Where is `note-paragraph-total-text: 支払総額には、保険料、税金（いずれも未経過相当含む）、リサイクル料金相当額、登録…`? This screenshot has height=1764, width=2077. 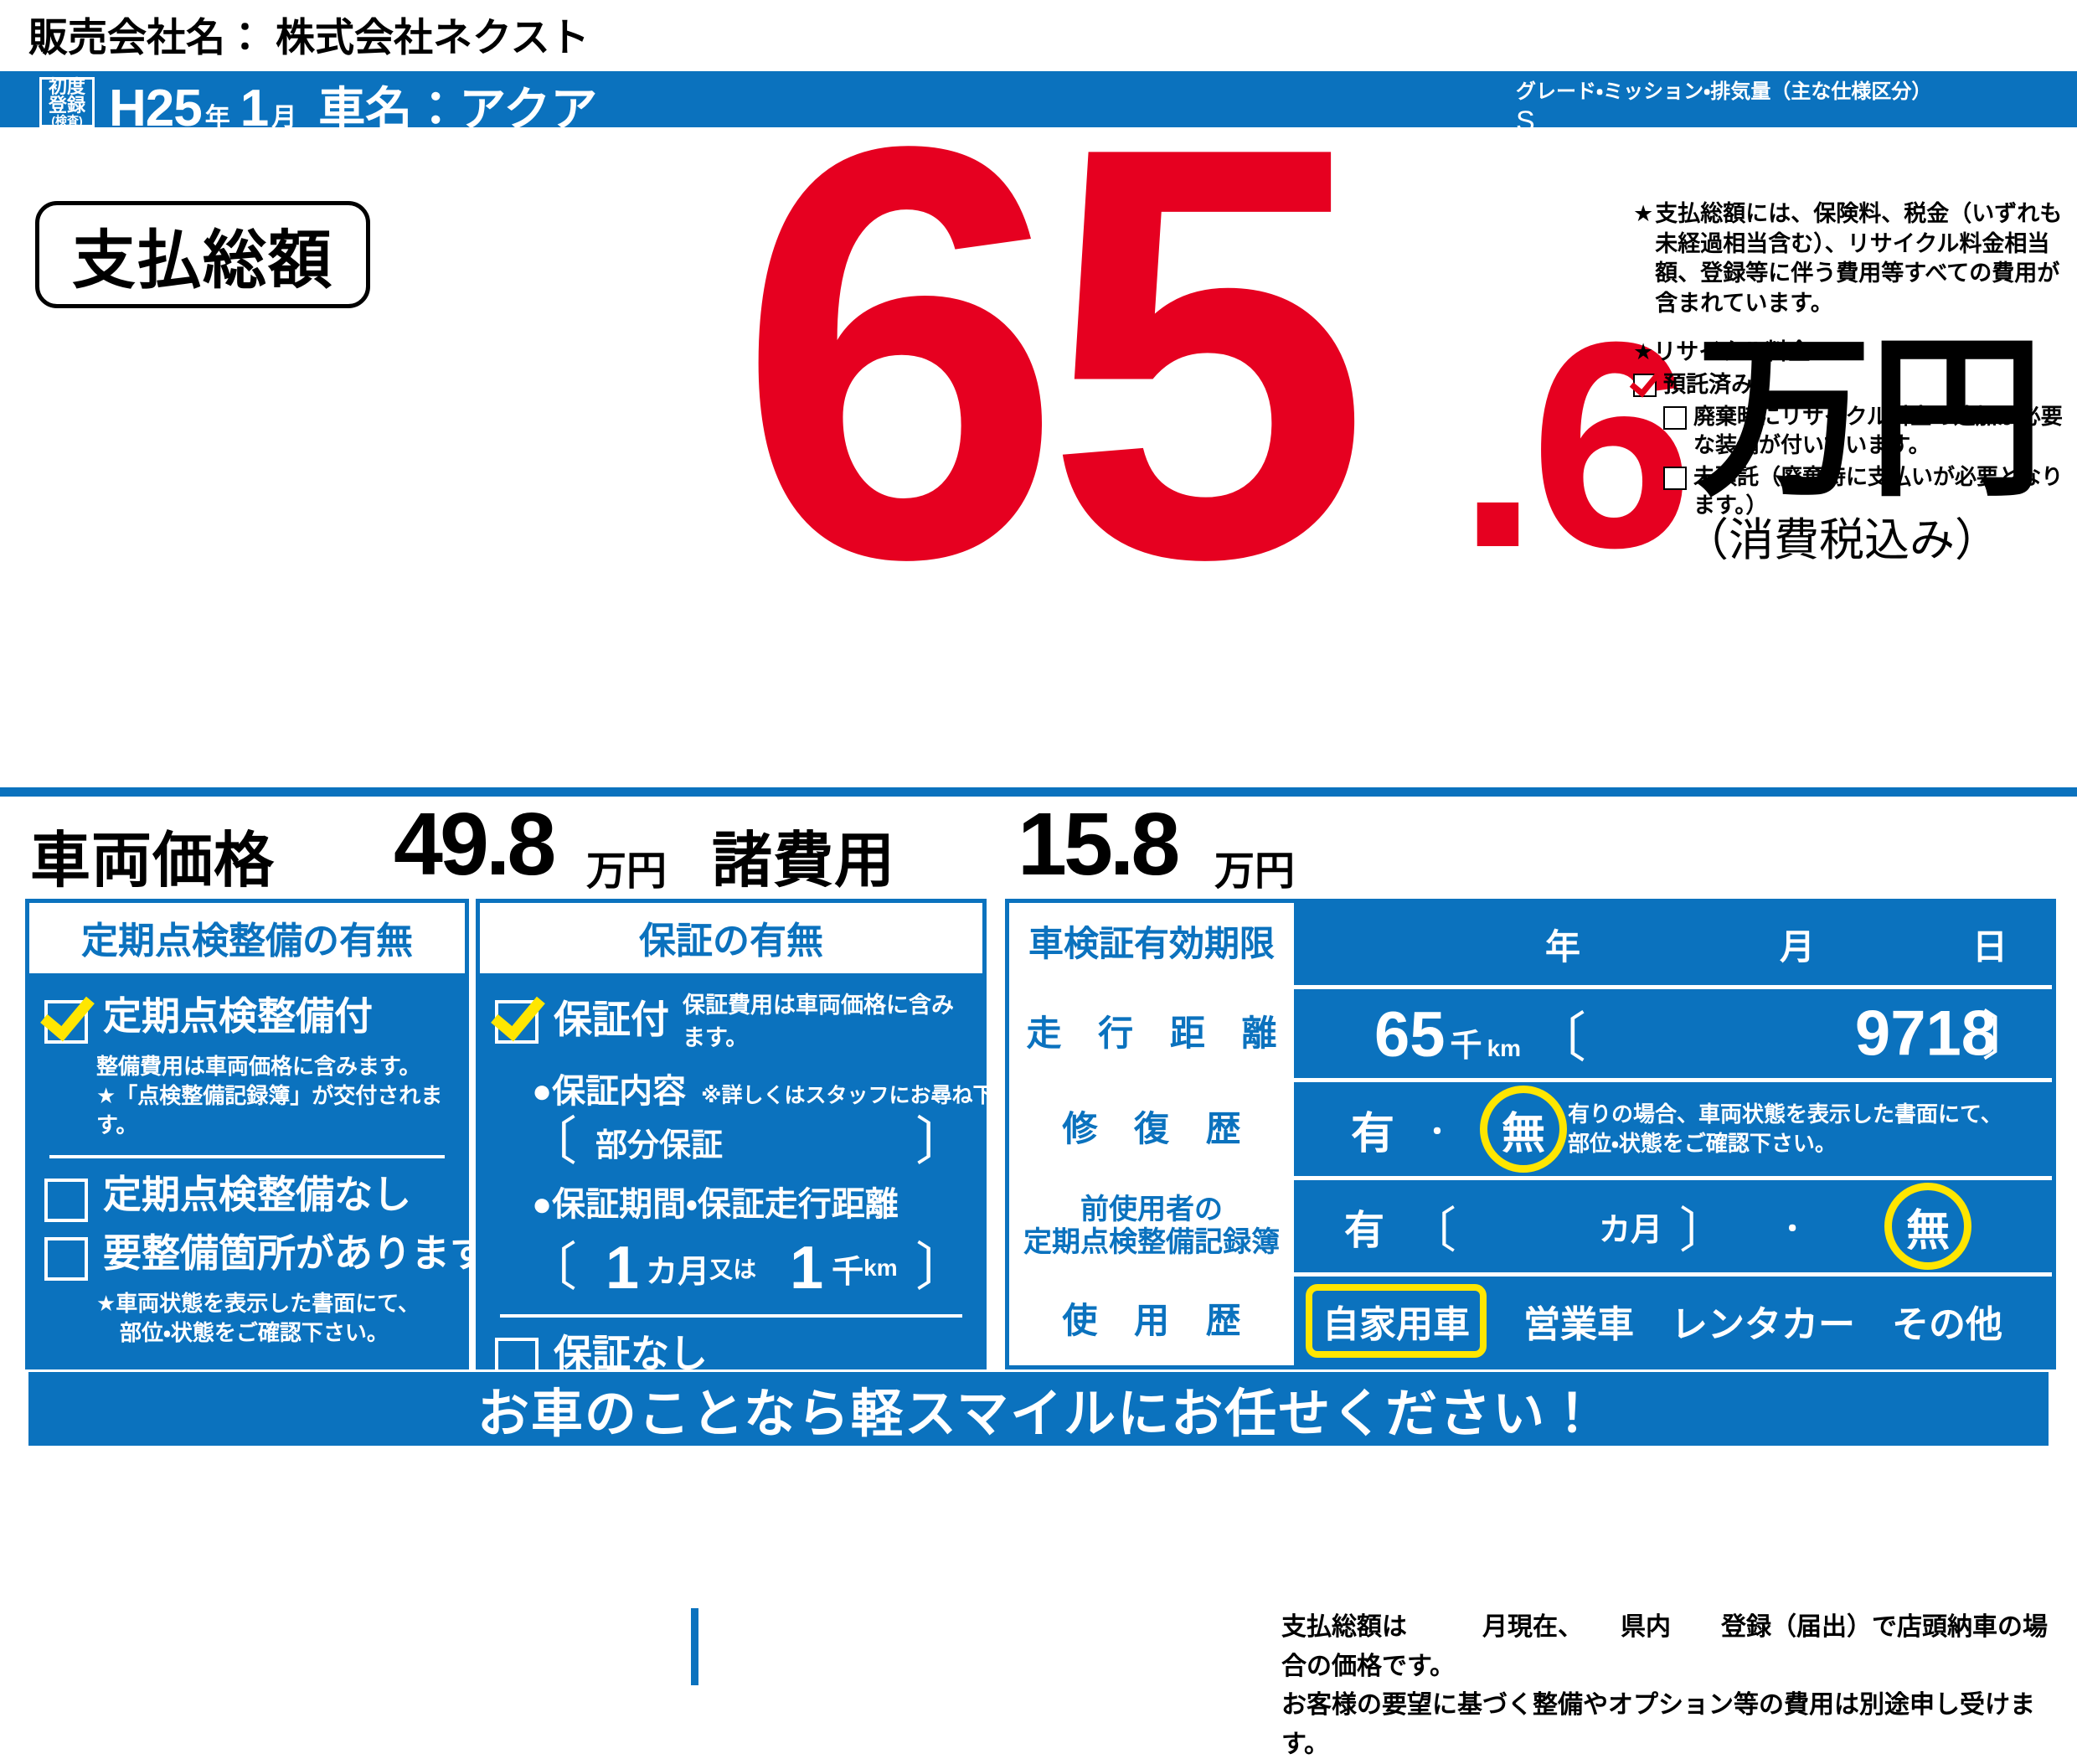 note-paragraph-total-text: 支払総額には、保険料、税金（いずれも未経過相当含む）、リサイクル料金相当額、登録… is located at coordinates (1859, 259).